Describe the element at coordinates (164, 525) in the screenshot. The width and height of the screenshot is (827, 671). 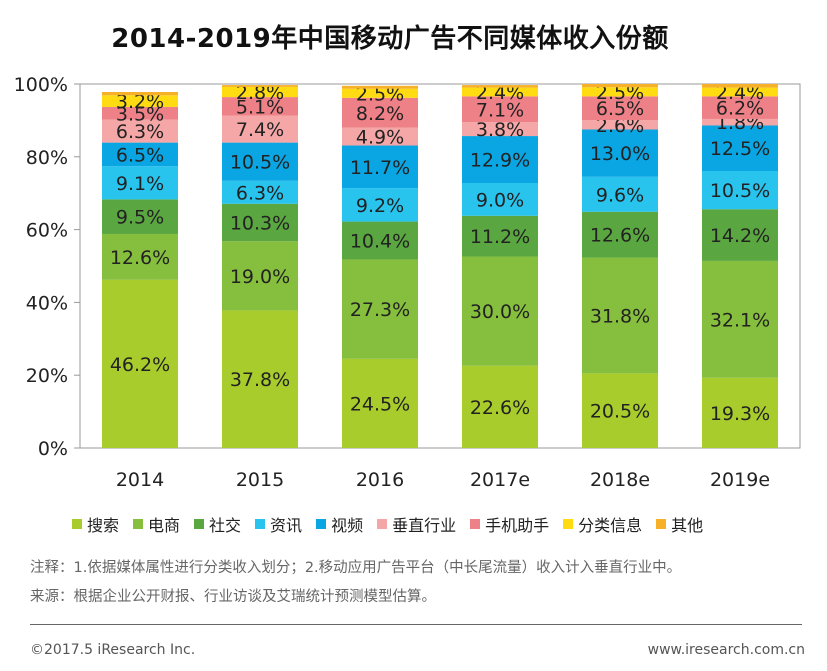
I see `legend-label: 电商` at that location.